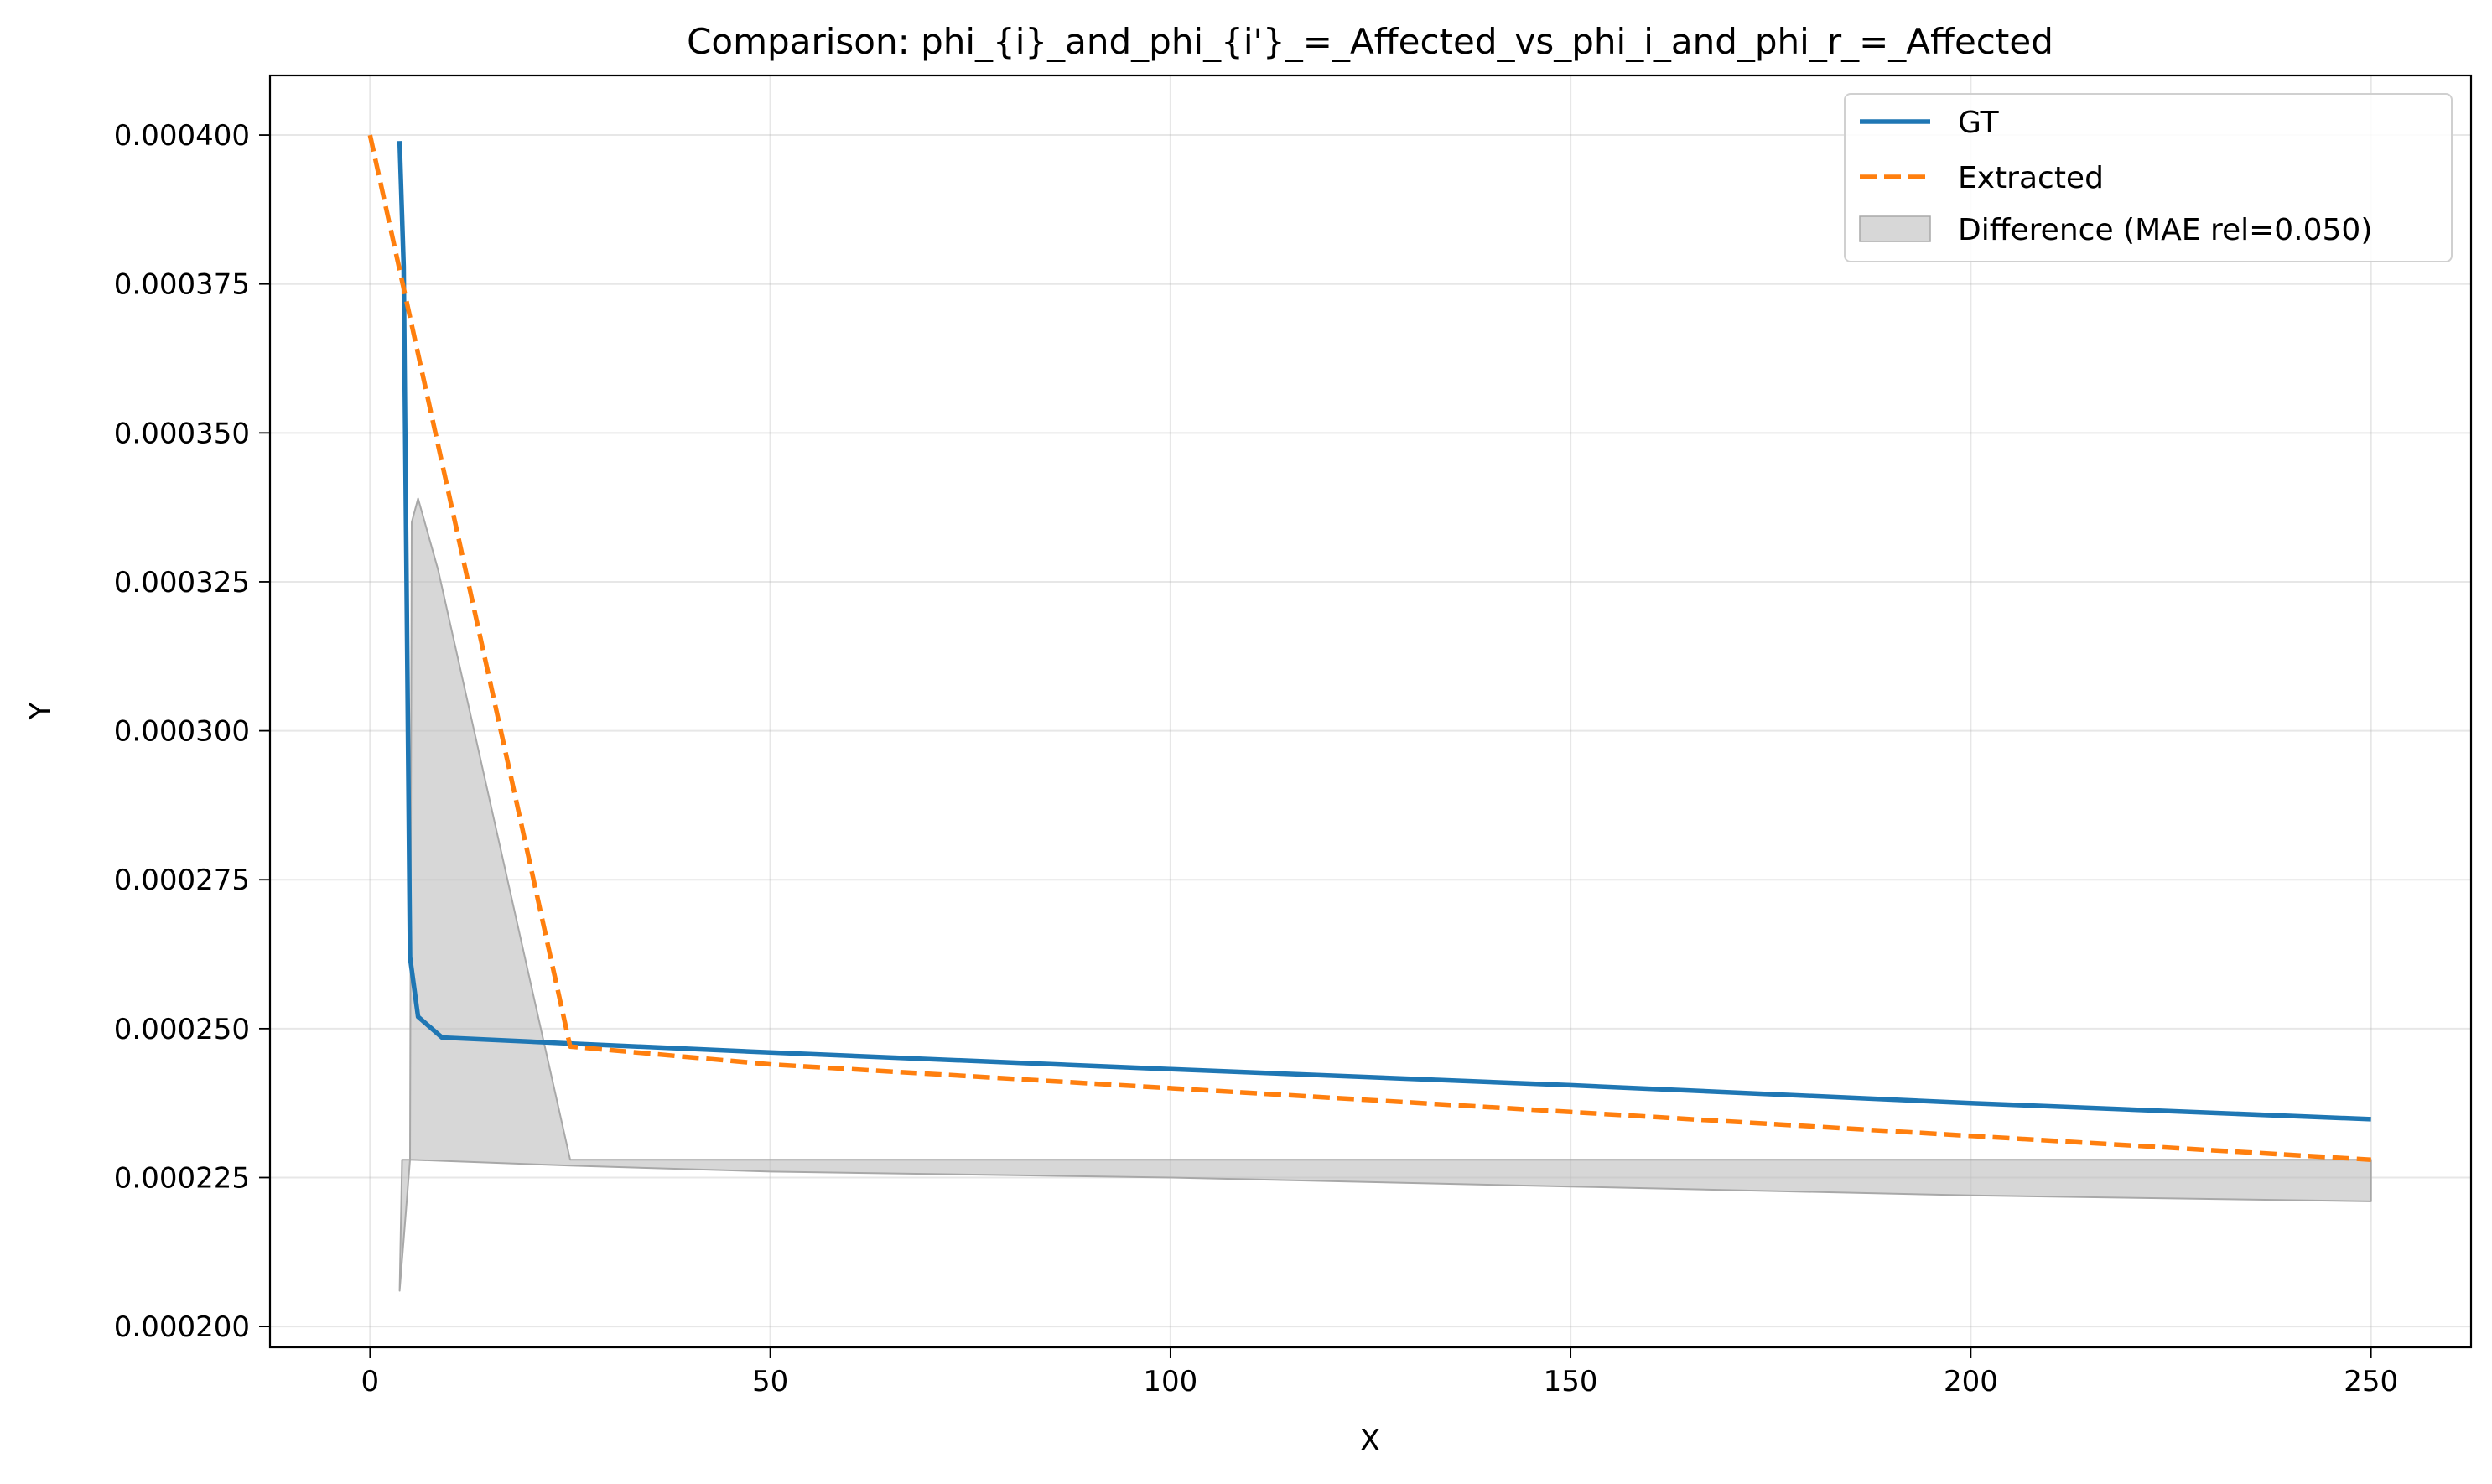 This screenshot has height=1484, width=2492. Describe the element at coordinates (182, 433) in the screenshot. I see `y-tick-label: 0.000350` at that location.